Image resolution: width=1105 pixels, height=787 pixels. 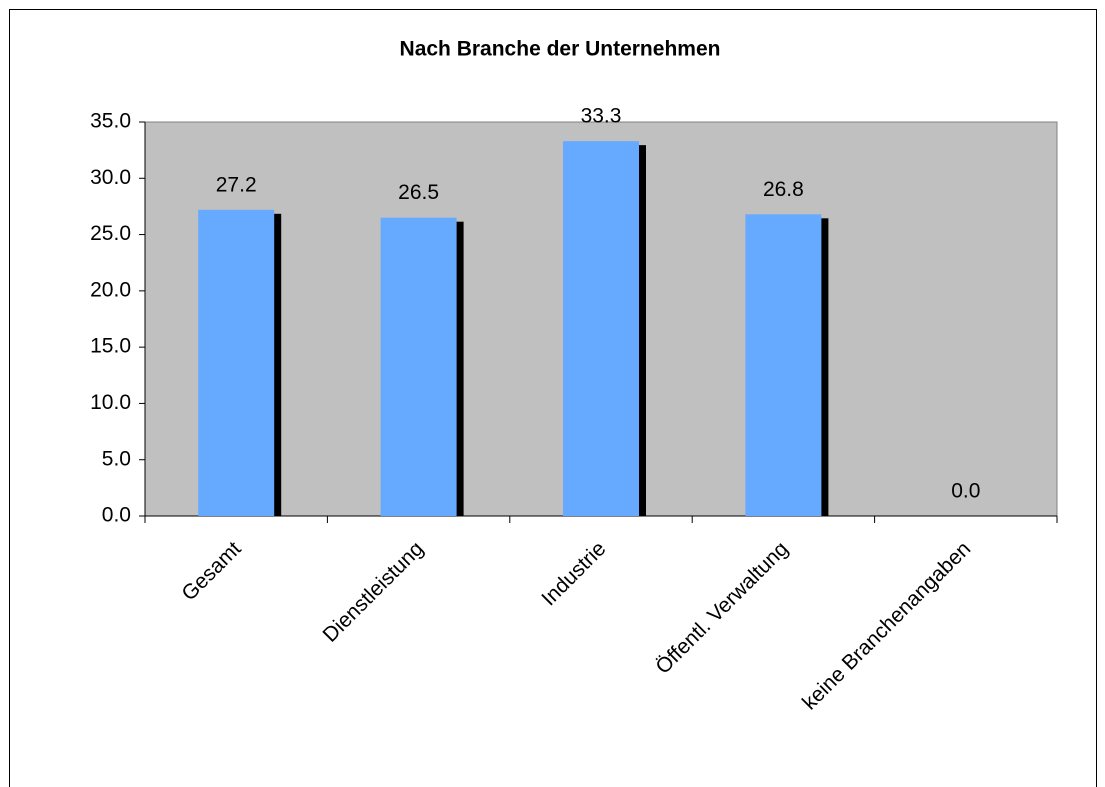 I want to click on data-label: 33.3, so click(x=601, y=116).